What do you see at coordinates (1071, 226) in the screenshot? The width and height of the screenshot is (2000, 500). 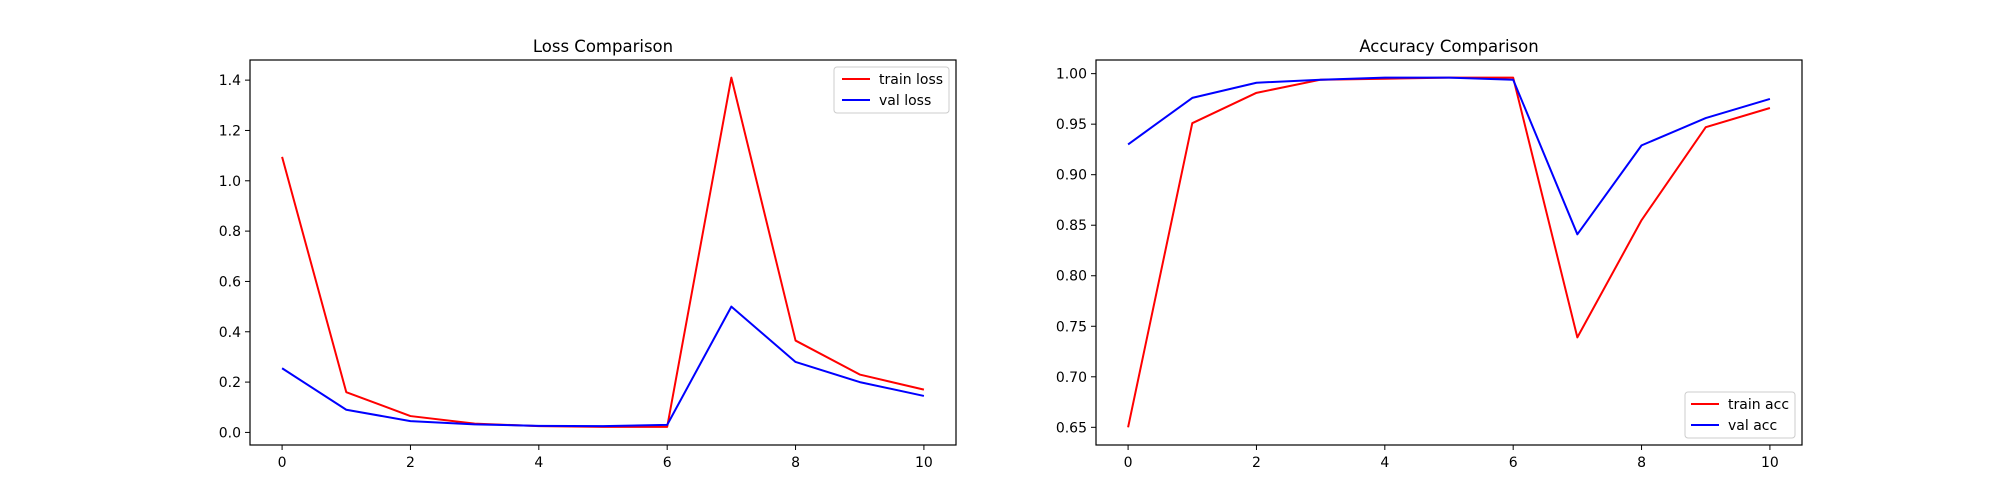 I see `y-tick-label: 0.85` at bounding box center [1071, 226].